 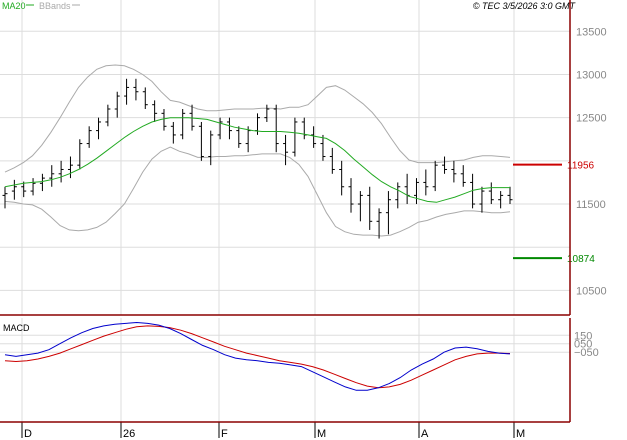 I want to click on price-tick-label: 11500, so click(x=591, y=205).